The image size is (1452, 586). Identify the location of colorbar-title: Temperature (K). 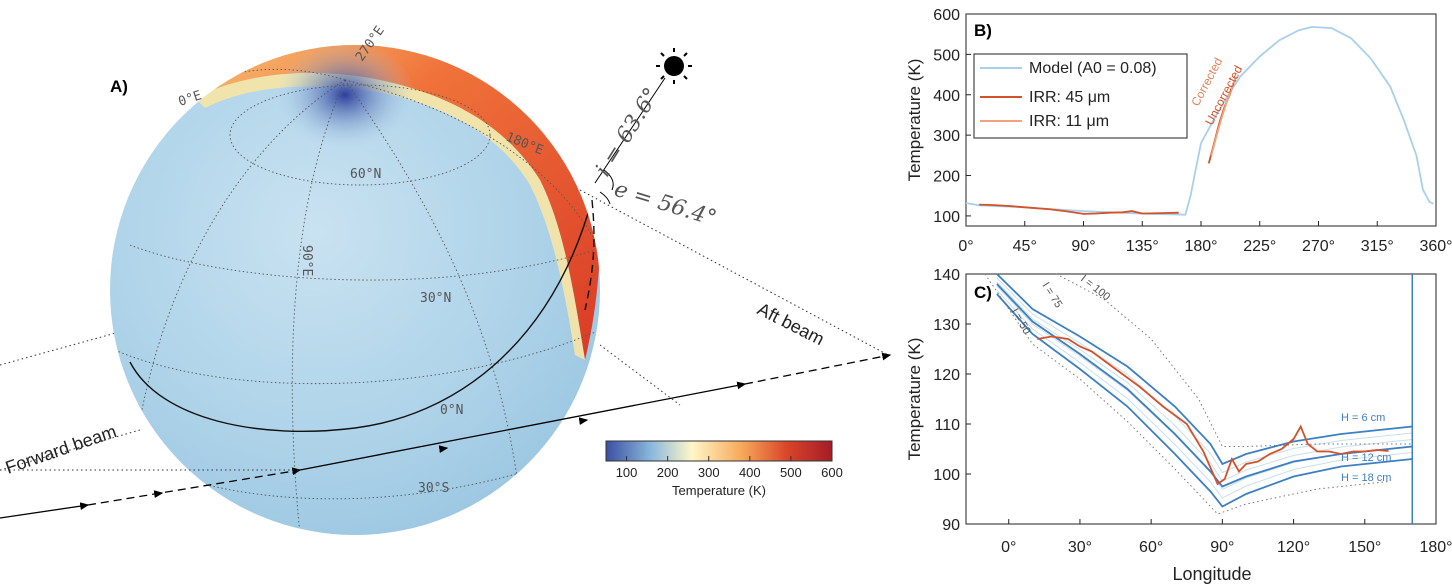
(719, 490).